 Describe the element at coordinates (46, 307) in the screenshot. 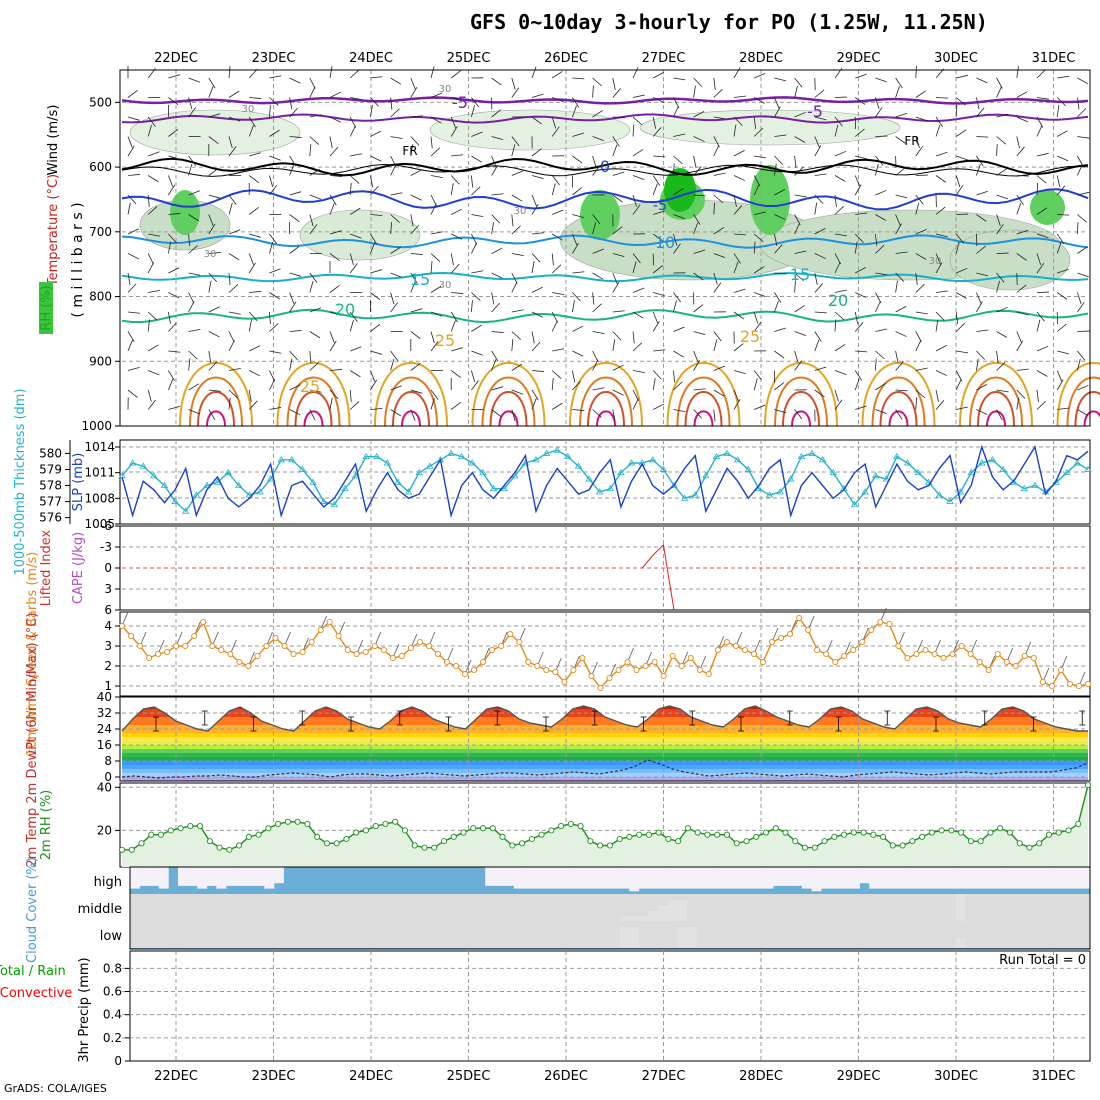

I see `upper-ylabel-rh: RH (%)` at that location.